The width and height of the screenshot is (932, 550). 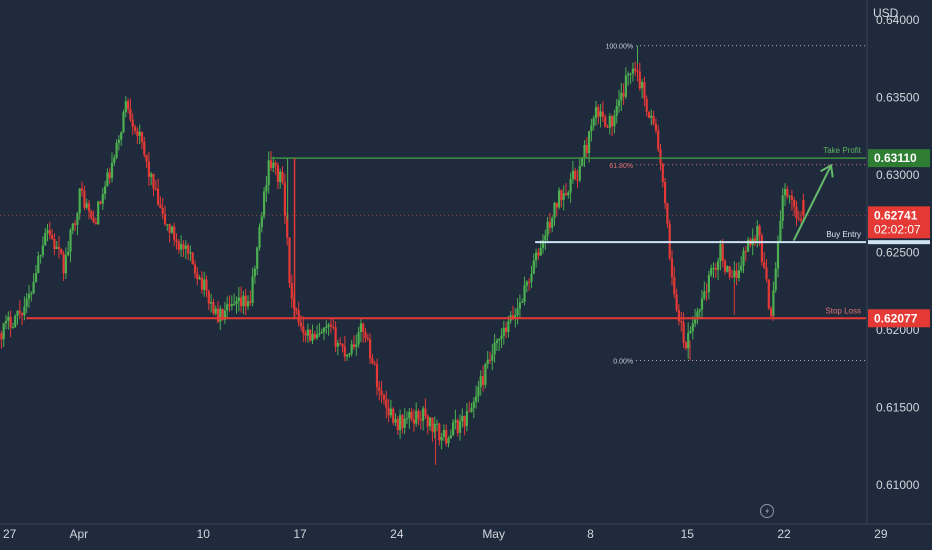 What do you see at coordinates (898, 408) in the screenshot?
I see `price-tick-label: 0.61500` at bounding box center [898, 408].